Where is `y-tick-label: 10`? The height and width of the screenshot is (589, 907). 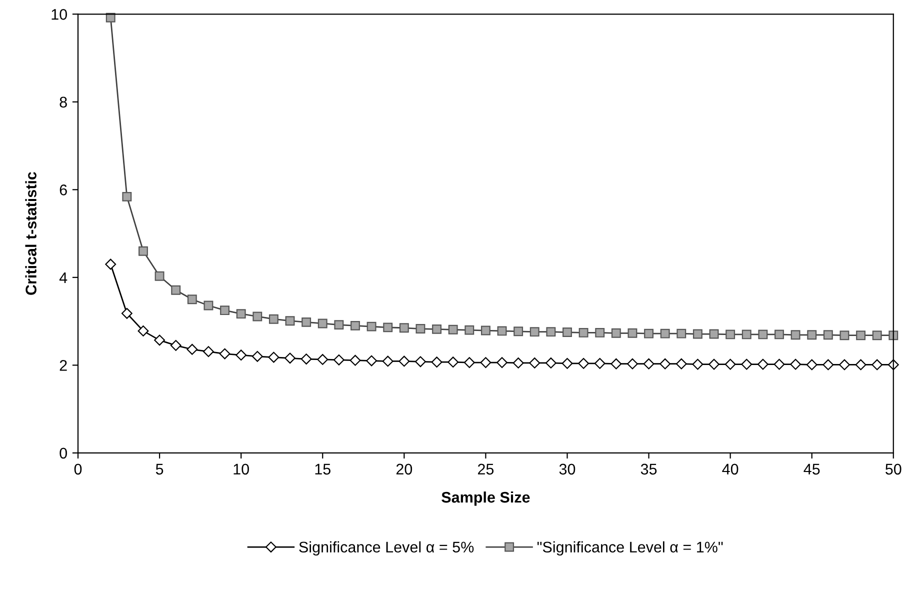
y-tick-label: 10 is located at coordinates (59, 14).